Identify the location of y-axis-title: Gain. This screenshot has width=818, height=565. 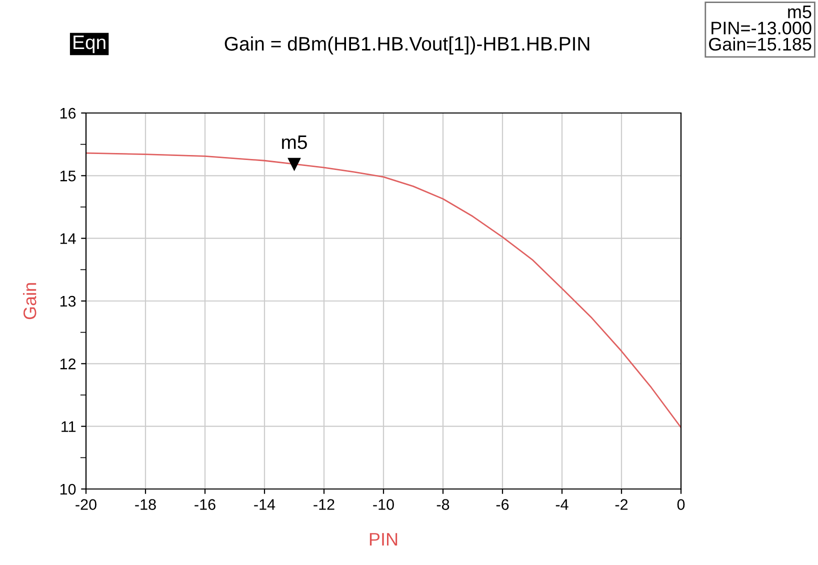
(29, 301).